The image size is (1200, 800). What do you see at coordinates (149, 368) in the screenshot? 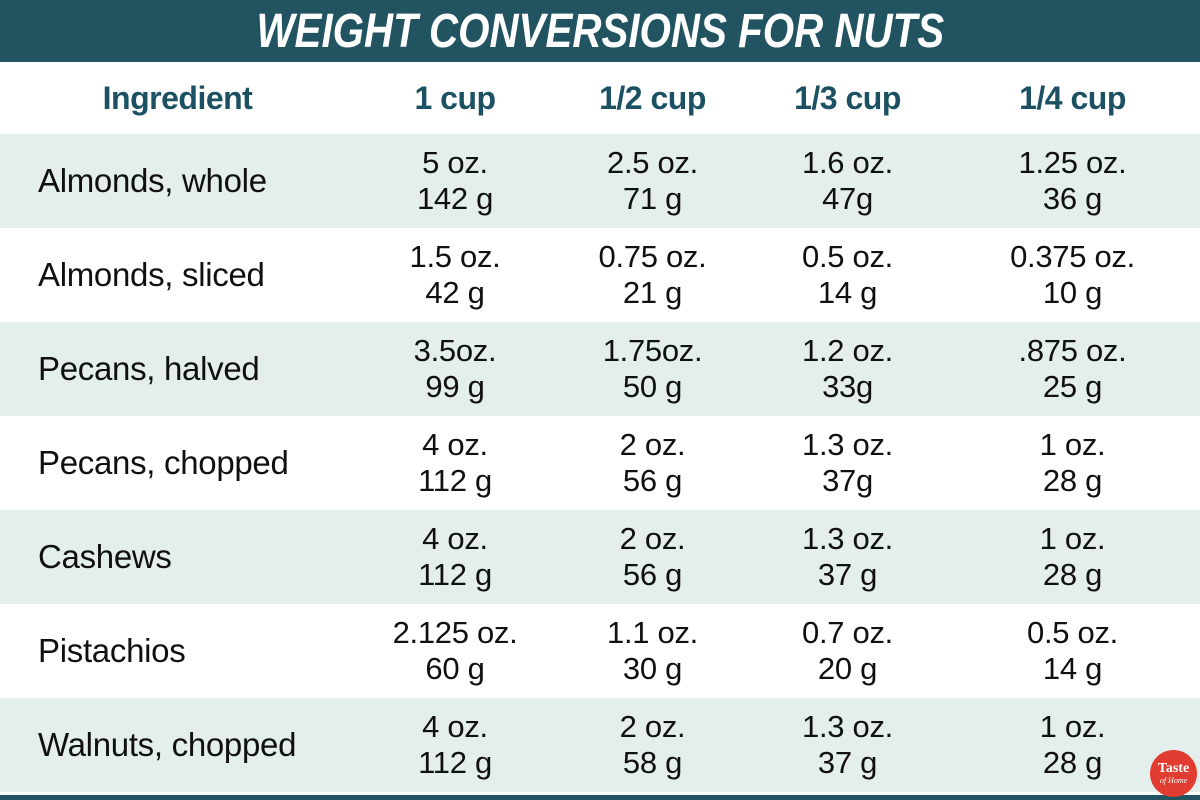
I see `ingredient-cell: Pecans, halved` at bounding box center [149, 368].